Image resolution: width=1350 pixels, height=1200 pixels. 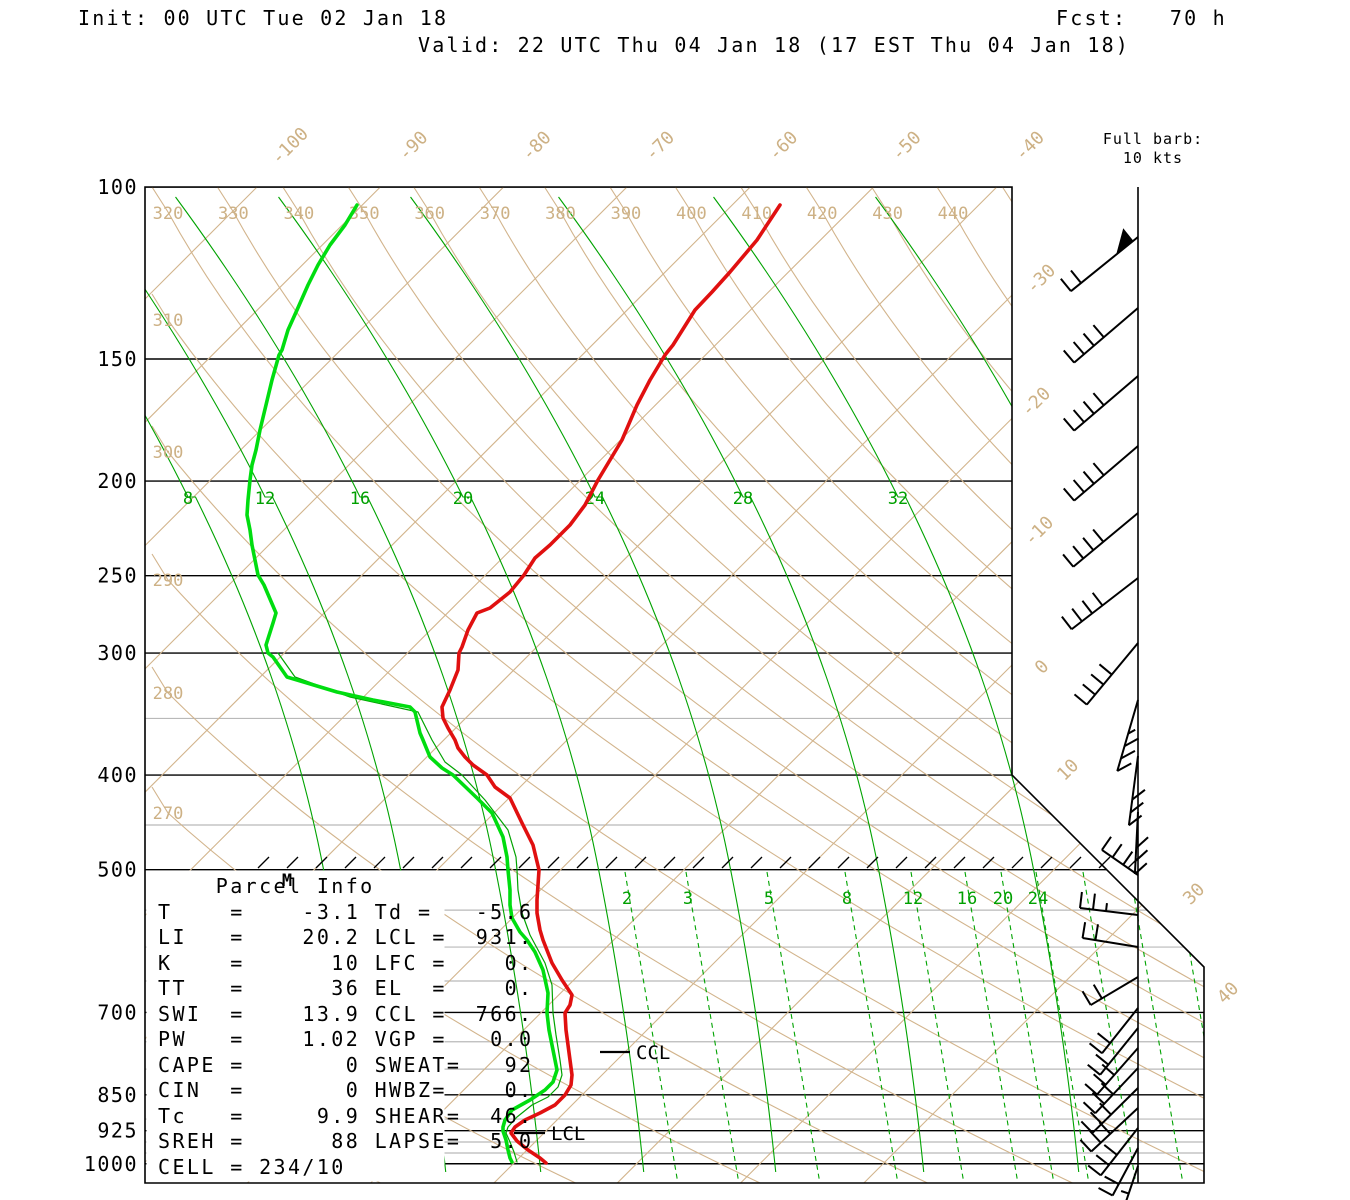 I want to click on pressure-axis-labels: 100 150 200 250 300 400 500 700 850 925 1000, so click(x=111, y=675).